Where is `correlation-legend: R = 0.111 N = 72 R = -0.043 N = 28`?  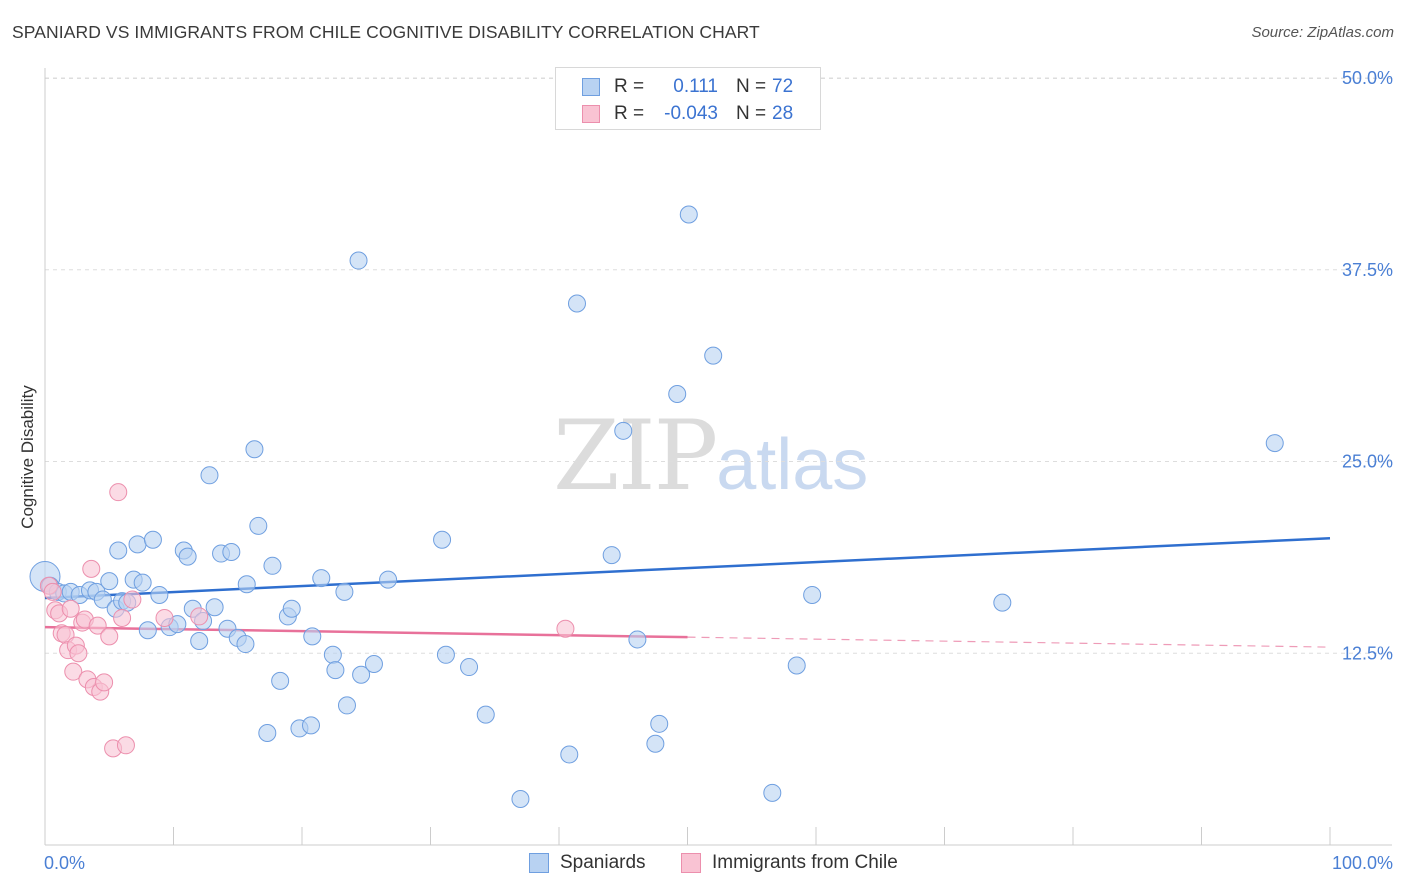
correlation-legend: R = 0.111 N = 72 R = -0.043 N = 28 is located at coordinates (688, 98).